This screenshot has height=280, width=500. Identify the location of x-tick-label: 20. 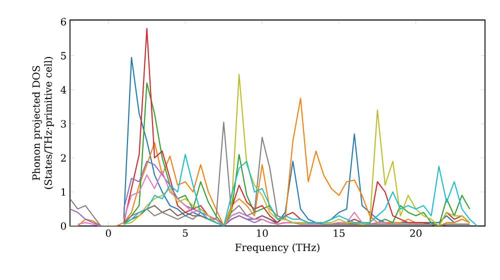
(416, 233).